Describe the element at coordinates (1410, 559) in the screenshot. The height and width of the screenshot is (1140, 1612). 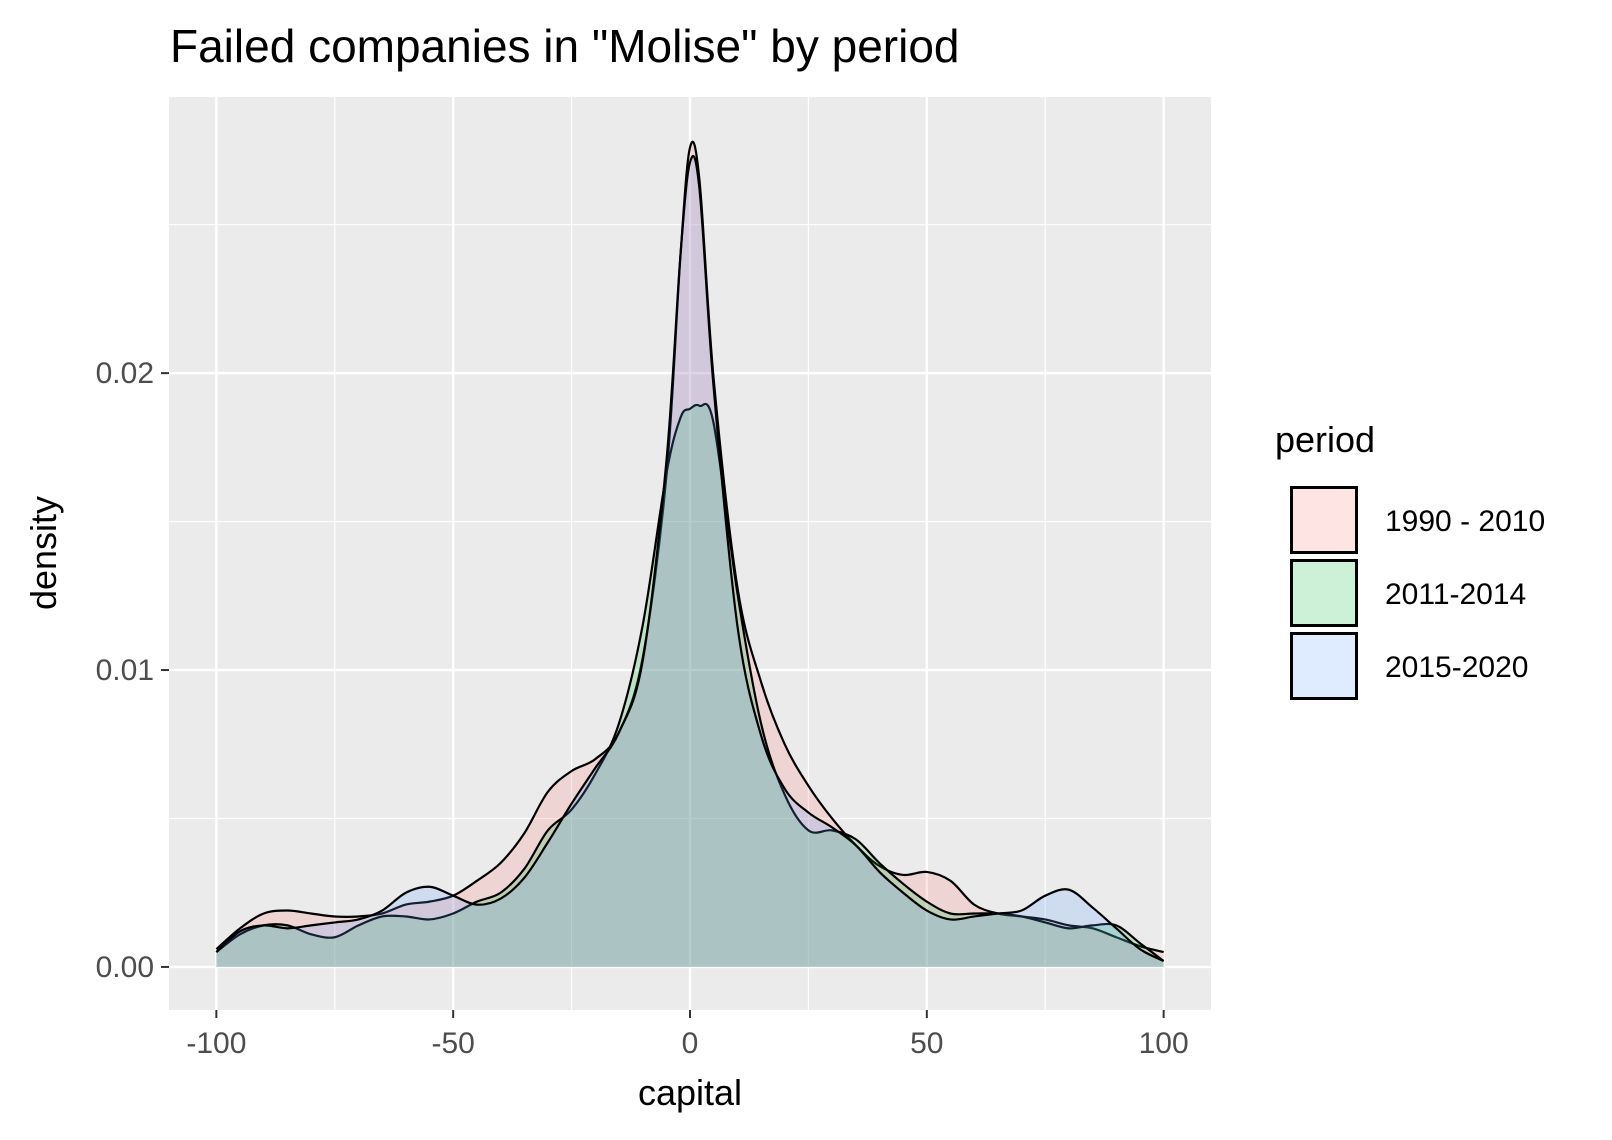
I see `legend: period 1990 - 2010 2011-2014 2015-2020` at that location.